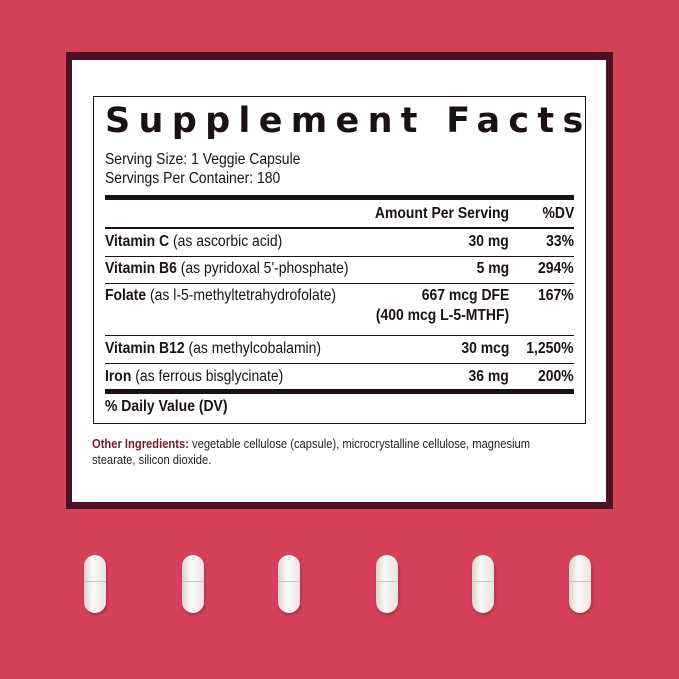  Describe the element at coordinates (227, 241) in the screenshot. I see `nutrient-source: (as ascorbic acid)` at that location.